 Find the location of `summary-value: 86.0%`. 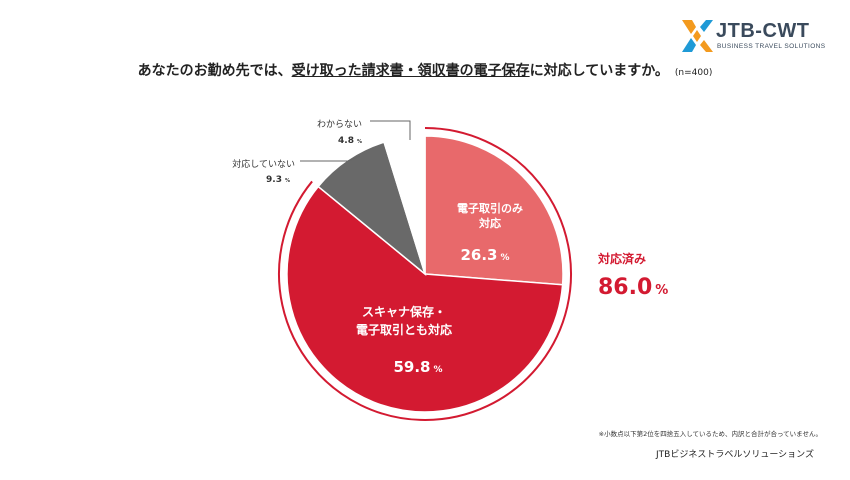

summary-value: 86.0% is located at coordinates (633, 287).